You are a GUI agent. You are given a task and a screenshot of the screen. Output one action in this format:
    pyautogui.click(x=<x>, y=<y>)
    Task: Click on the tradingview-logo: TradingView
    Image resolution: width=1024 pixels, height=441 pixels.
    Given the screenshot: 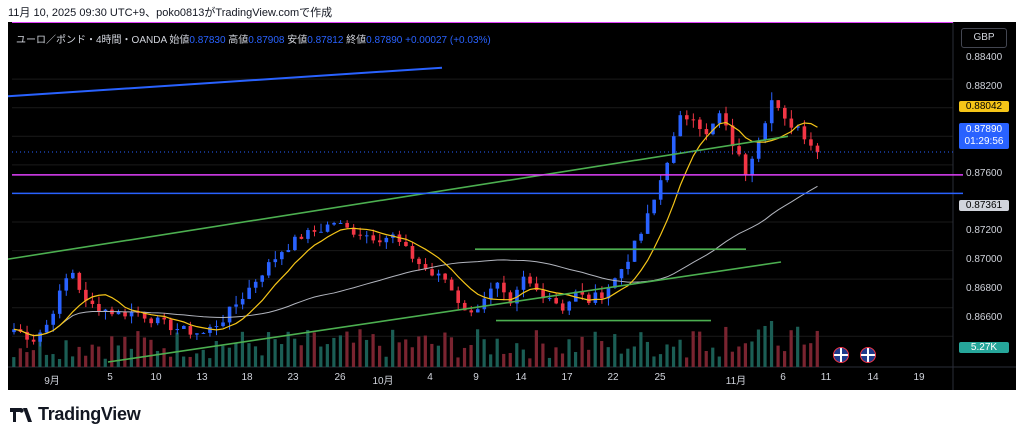 What is the action you would take?
    pyautogui.click(x=75, y=414)
    